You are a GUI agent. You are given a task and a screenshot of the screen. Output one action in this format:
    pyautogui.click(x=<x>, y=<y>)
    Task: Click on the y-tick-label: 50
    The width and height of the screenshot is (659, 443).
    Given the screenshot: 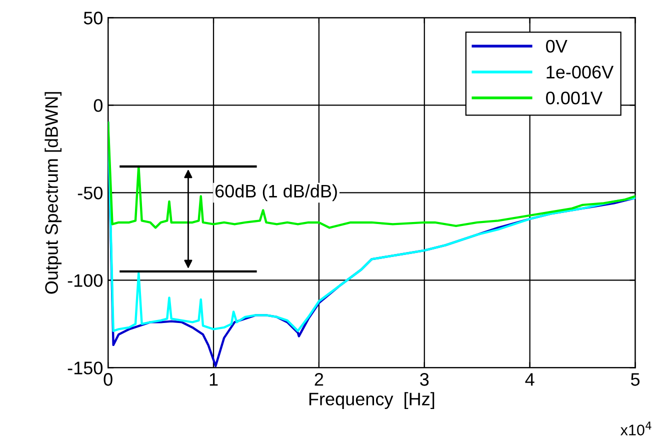 What is the action you would take?
    pyautogui.click(x=93, y=18)
    